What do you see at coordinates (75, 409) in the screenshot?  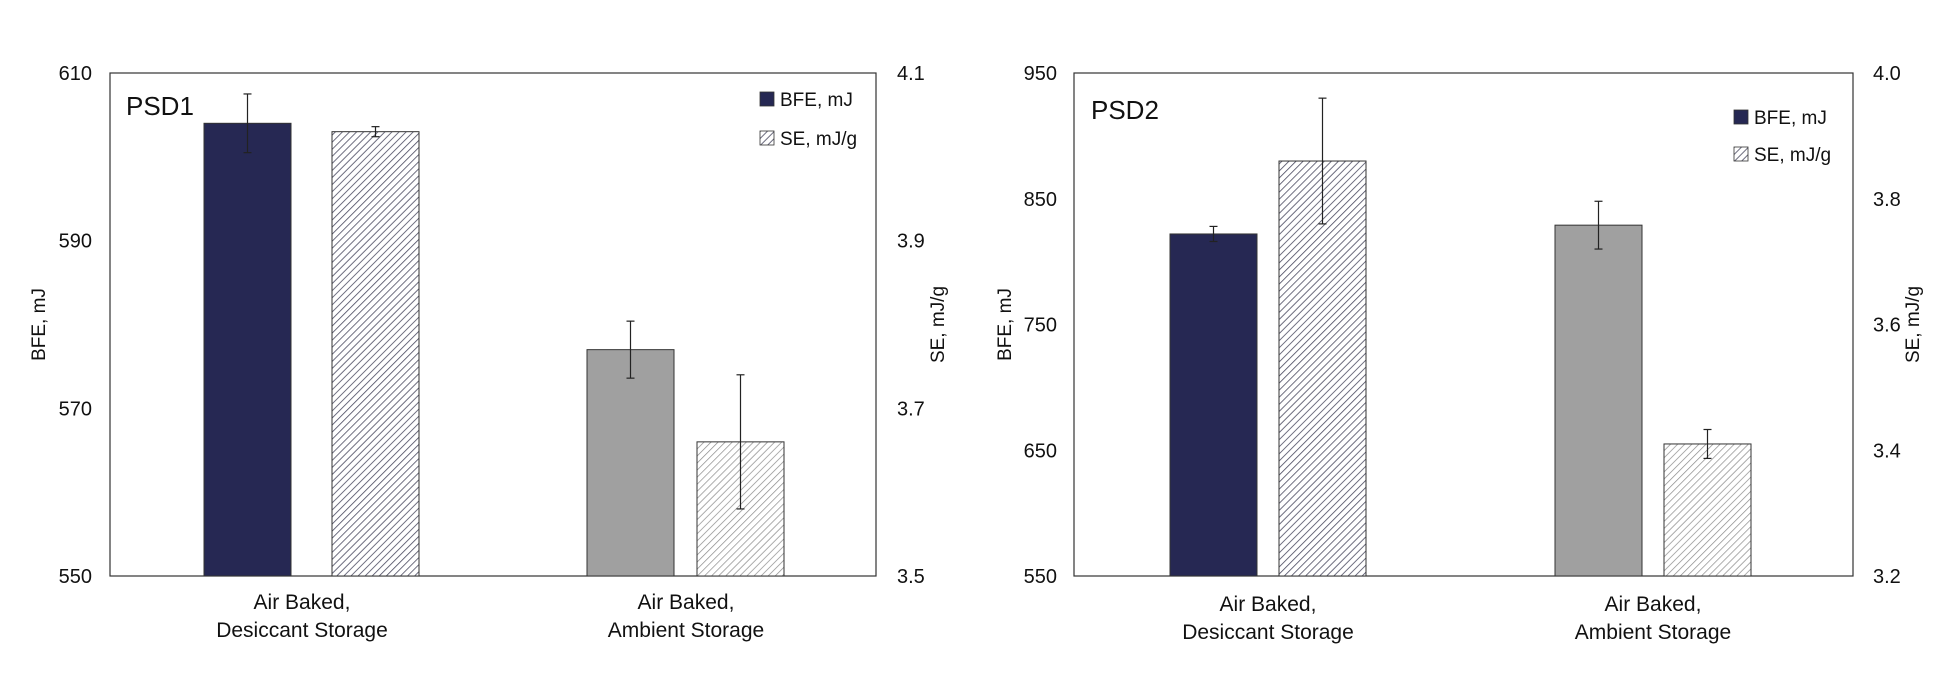 I see `y-tick-label: 570` at bounding box center [75, 409].